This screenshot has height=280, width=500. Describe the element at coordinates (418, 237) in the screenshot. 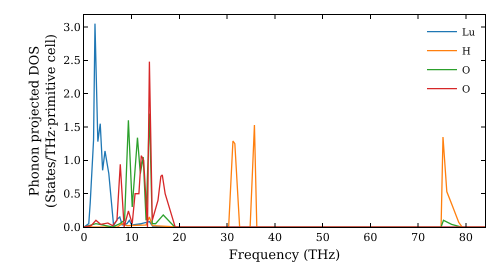

I see `x-tick-label: 70` at that location.